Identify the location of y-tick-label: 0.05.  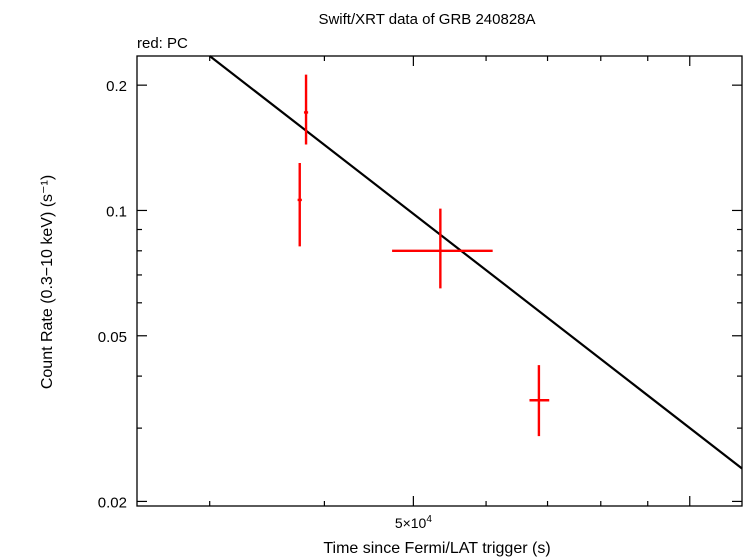
(112, 337).